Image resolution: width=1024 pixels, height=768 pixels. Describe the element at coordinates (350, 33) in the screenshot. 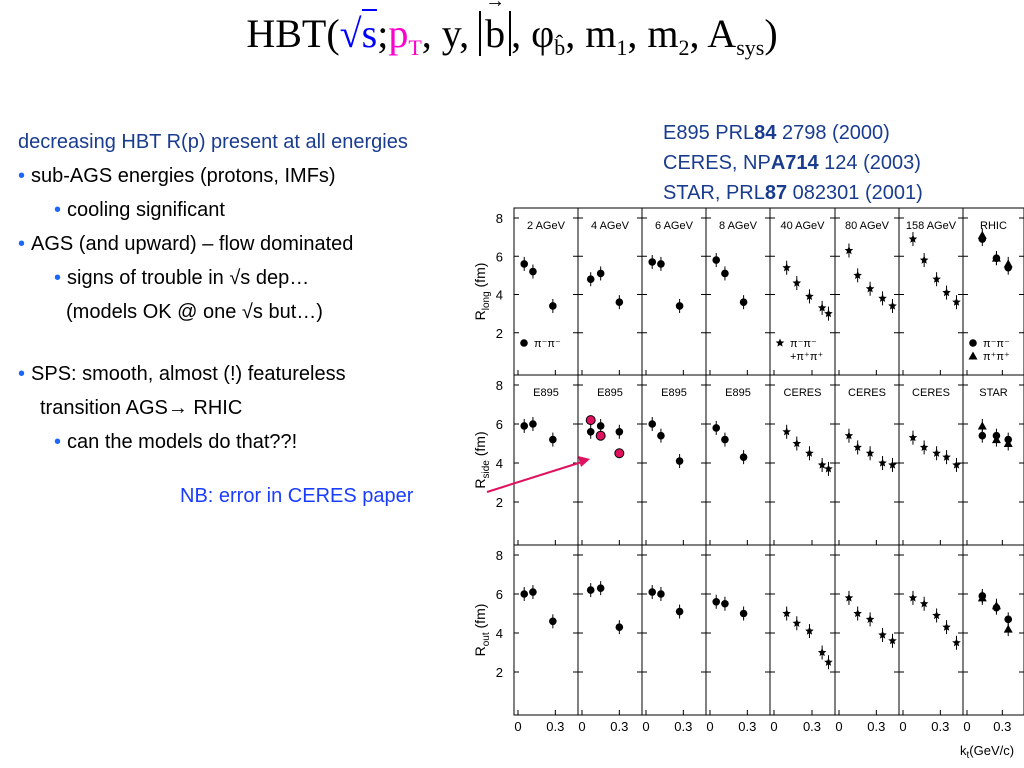

I see `formula-sqrt-sym: √` at that location.